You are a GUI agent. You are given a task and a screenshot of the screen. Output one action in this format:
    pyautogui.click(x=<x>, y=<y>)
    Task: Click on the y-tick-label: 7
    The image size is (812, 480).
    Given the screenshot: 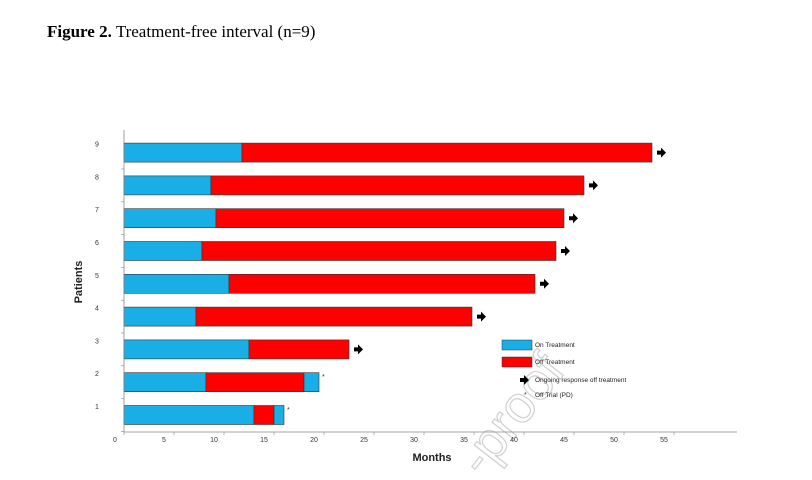 What is the action you would take?
    pyautogui.click(x=97, y=210)
    